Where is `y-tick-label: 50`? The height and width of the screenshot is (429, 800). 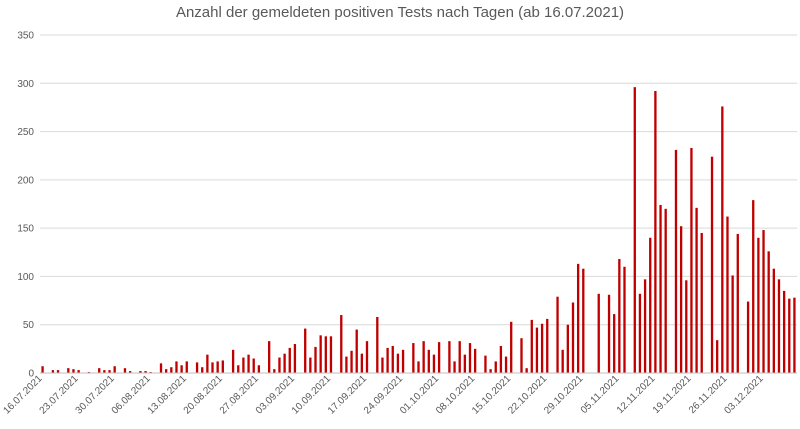 y-tick-label: 50 is located at coordinates (29, 325).